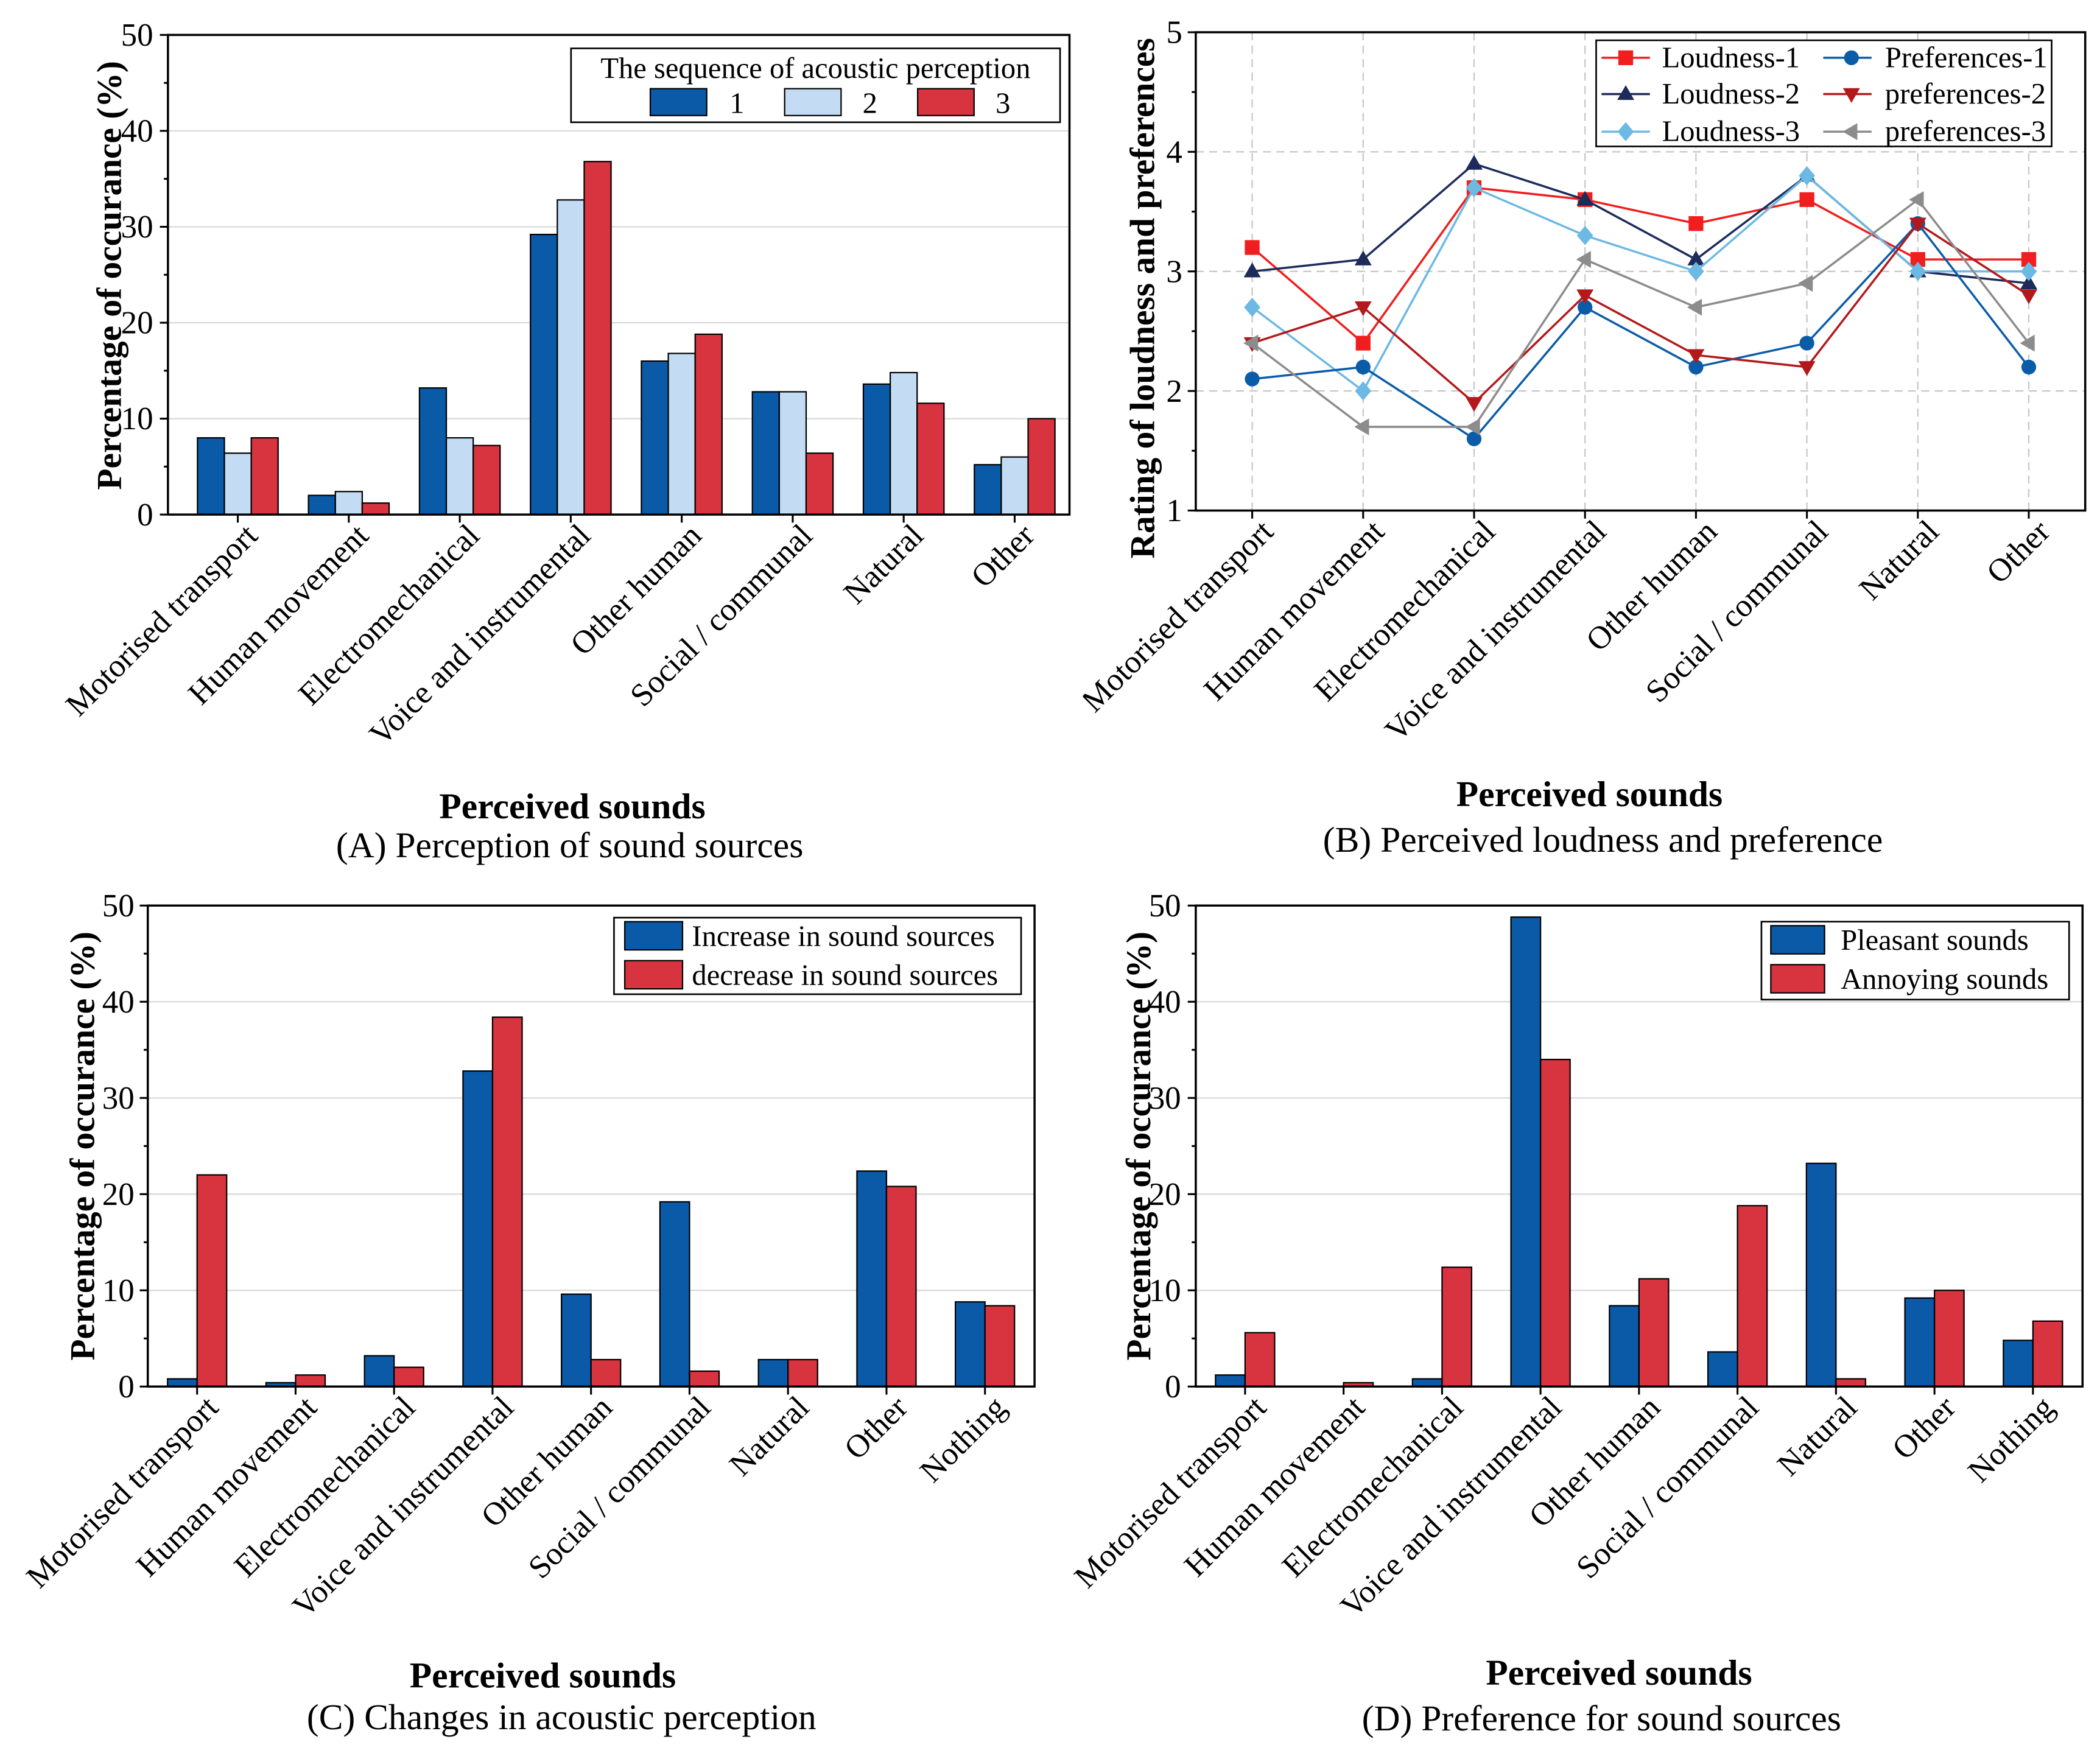 The width and height of the screenshot is (2100, 1745). What do you see at coordinates (1700, 94) in the screenshot?
I see `legend-item-loudness-2: Loudness-2` at bounding box center [1700, 94].